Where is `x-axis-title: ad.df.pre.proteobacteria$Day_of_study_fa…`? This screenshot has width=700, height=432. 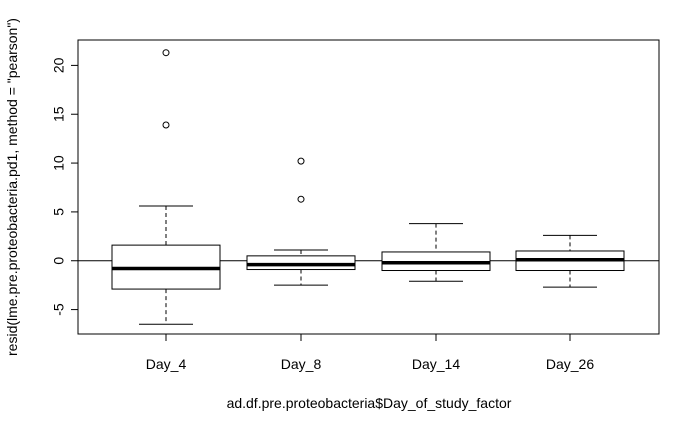
x-axis-title: ad.df.pre.proteobacteria$Day_of_study_fa… is located at coordinates (369, 403).